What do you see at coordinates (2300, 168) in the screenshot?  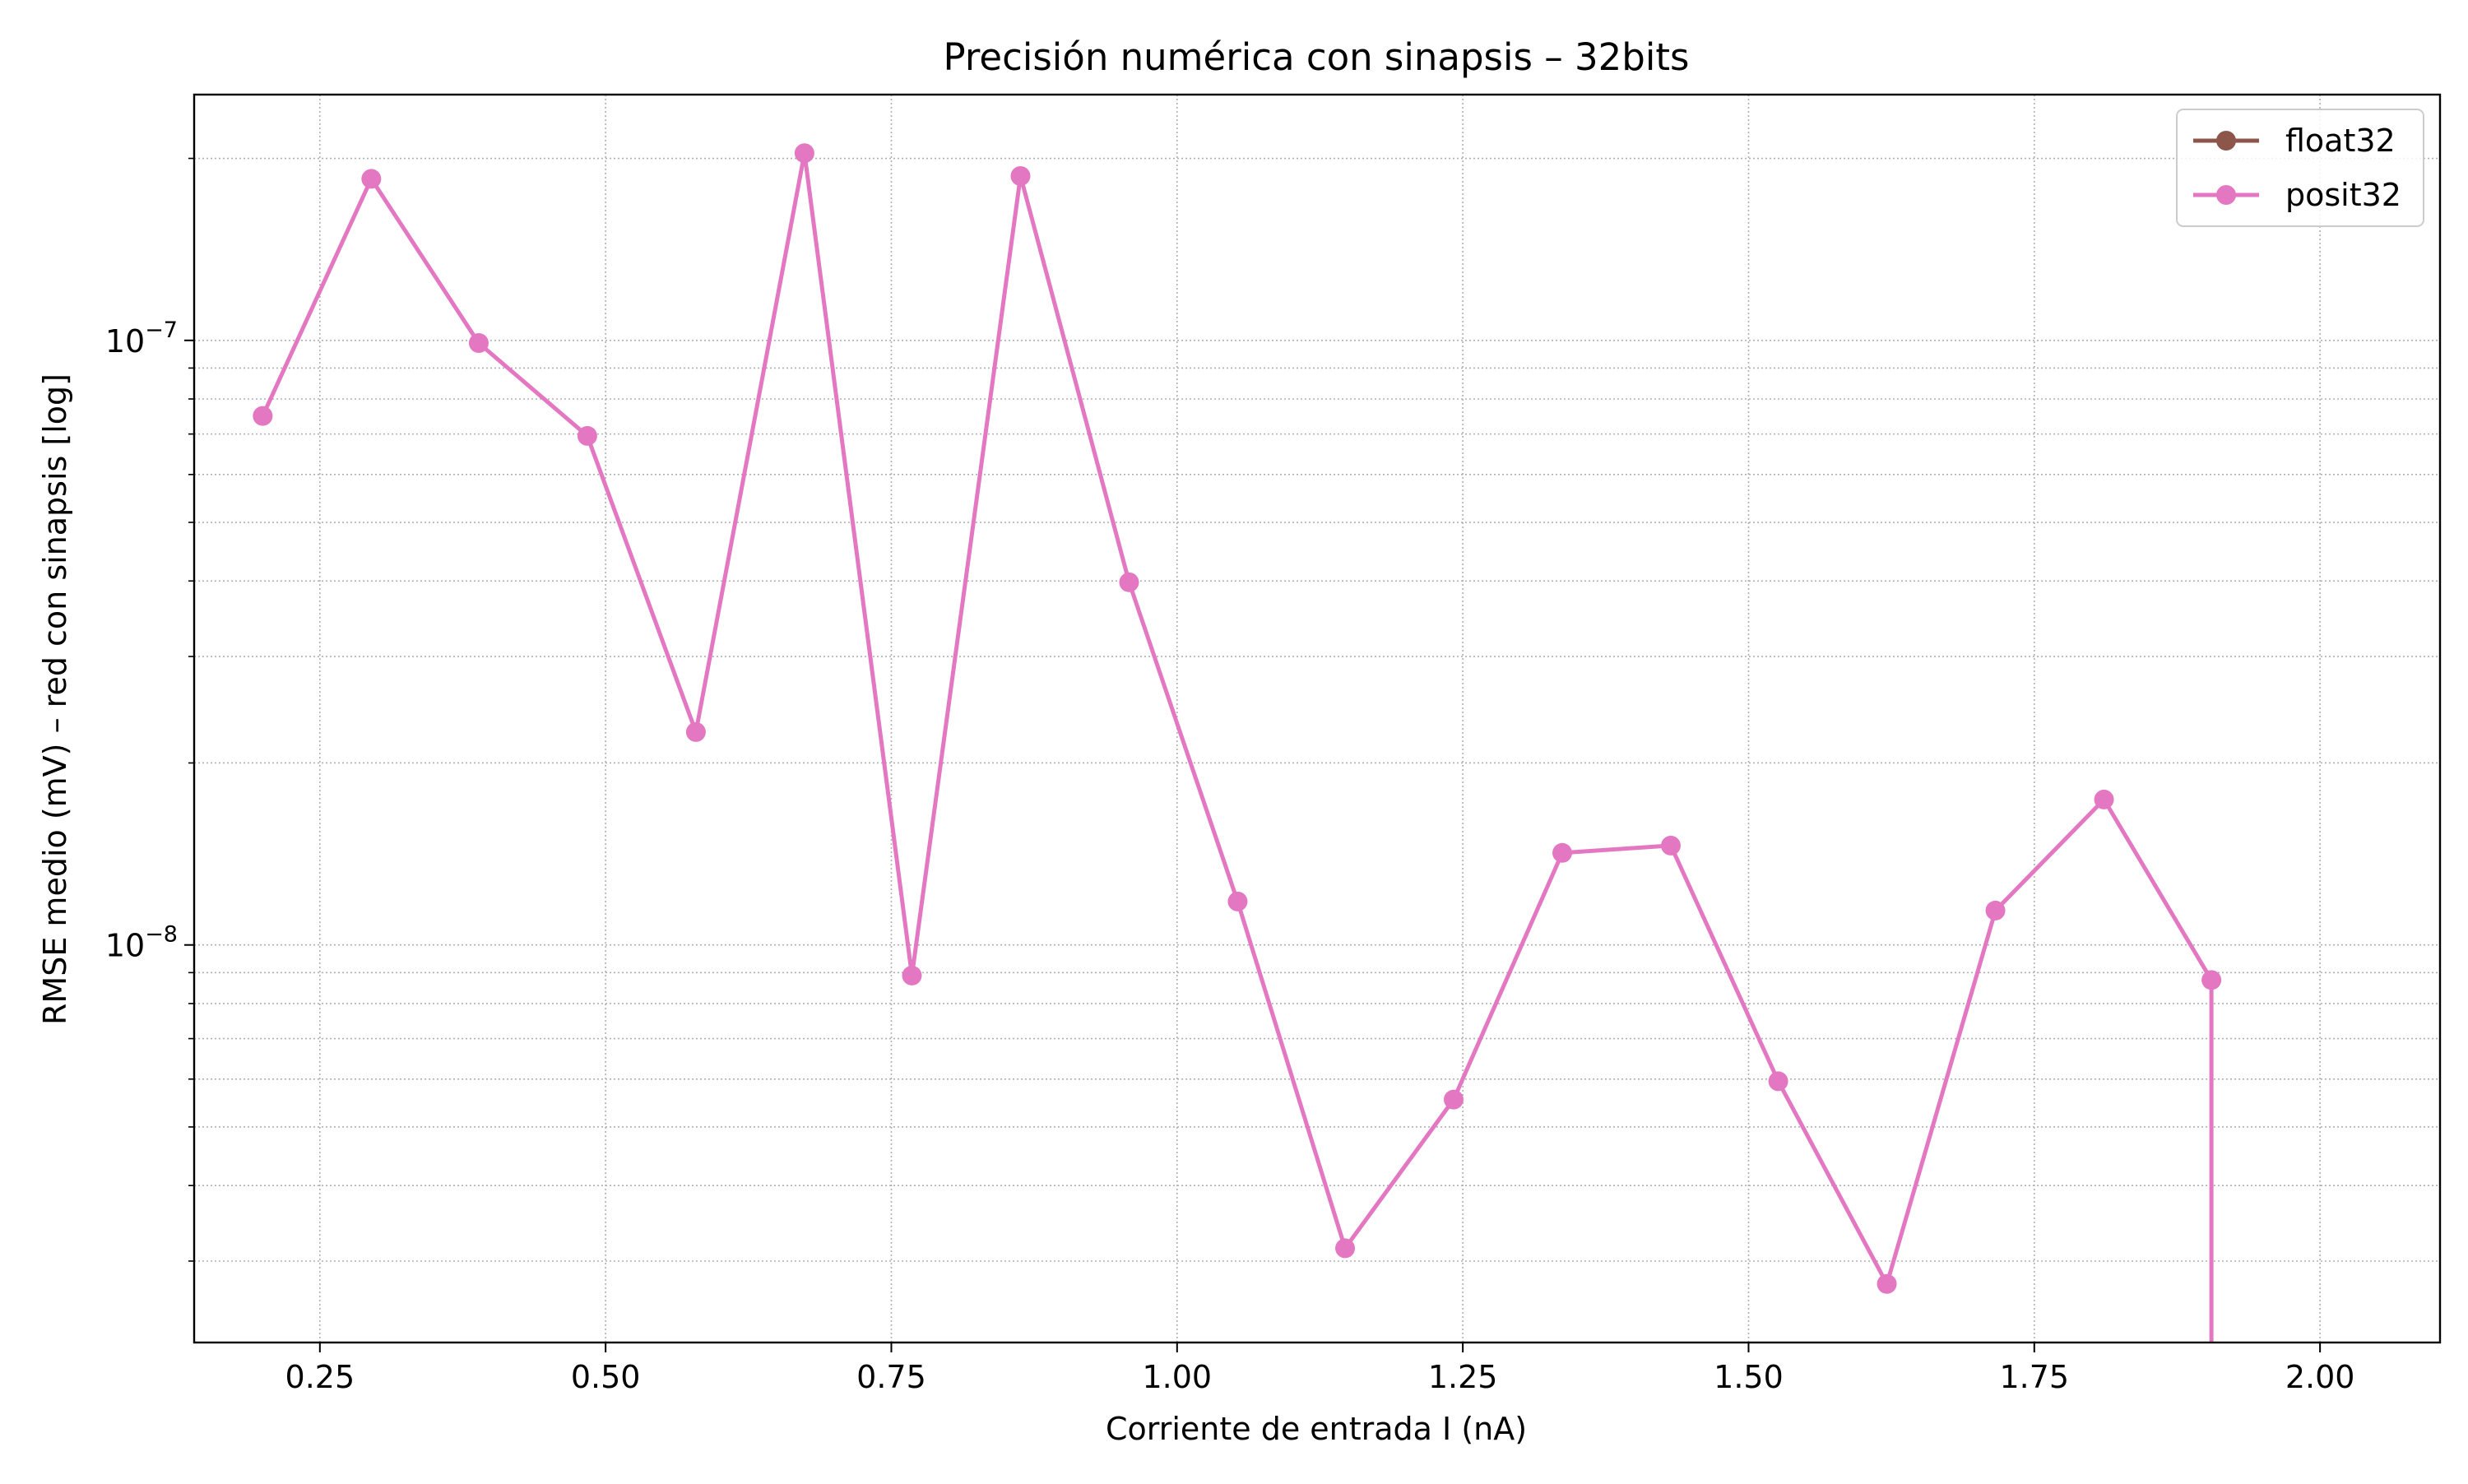 I see `legend: float32 posit32` at bounding box center [2300, 168].